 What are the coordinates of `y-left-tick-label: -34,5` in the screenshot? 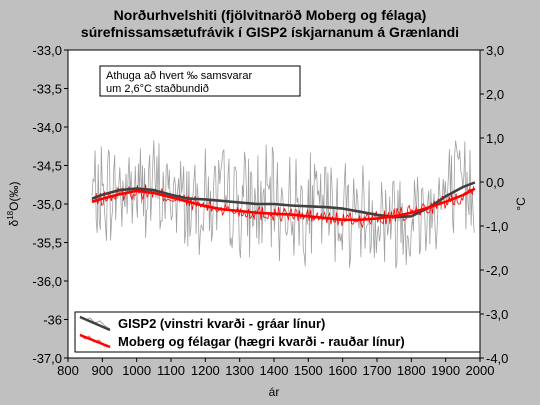 It's located at (47, 166).